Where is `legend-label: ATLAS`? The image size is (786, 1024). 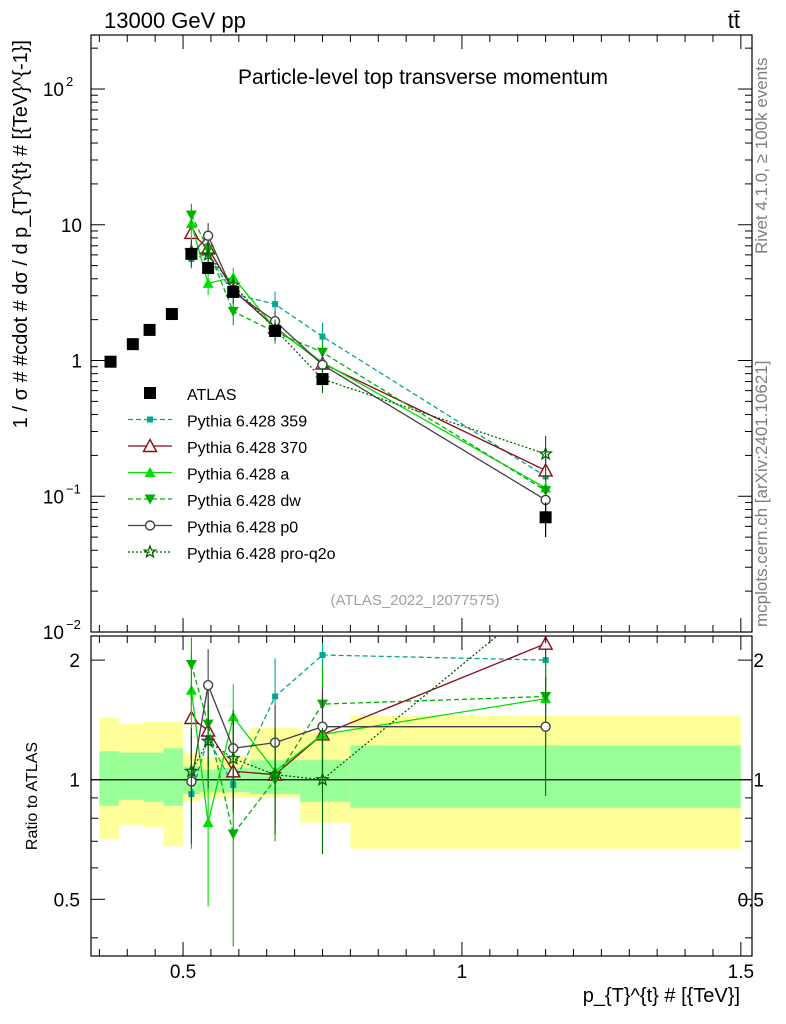
legend-label: ATLAS is located at coordinates (212, 395).